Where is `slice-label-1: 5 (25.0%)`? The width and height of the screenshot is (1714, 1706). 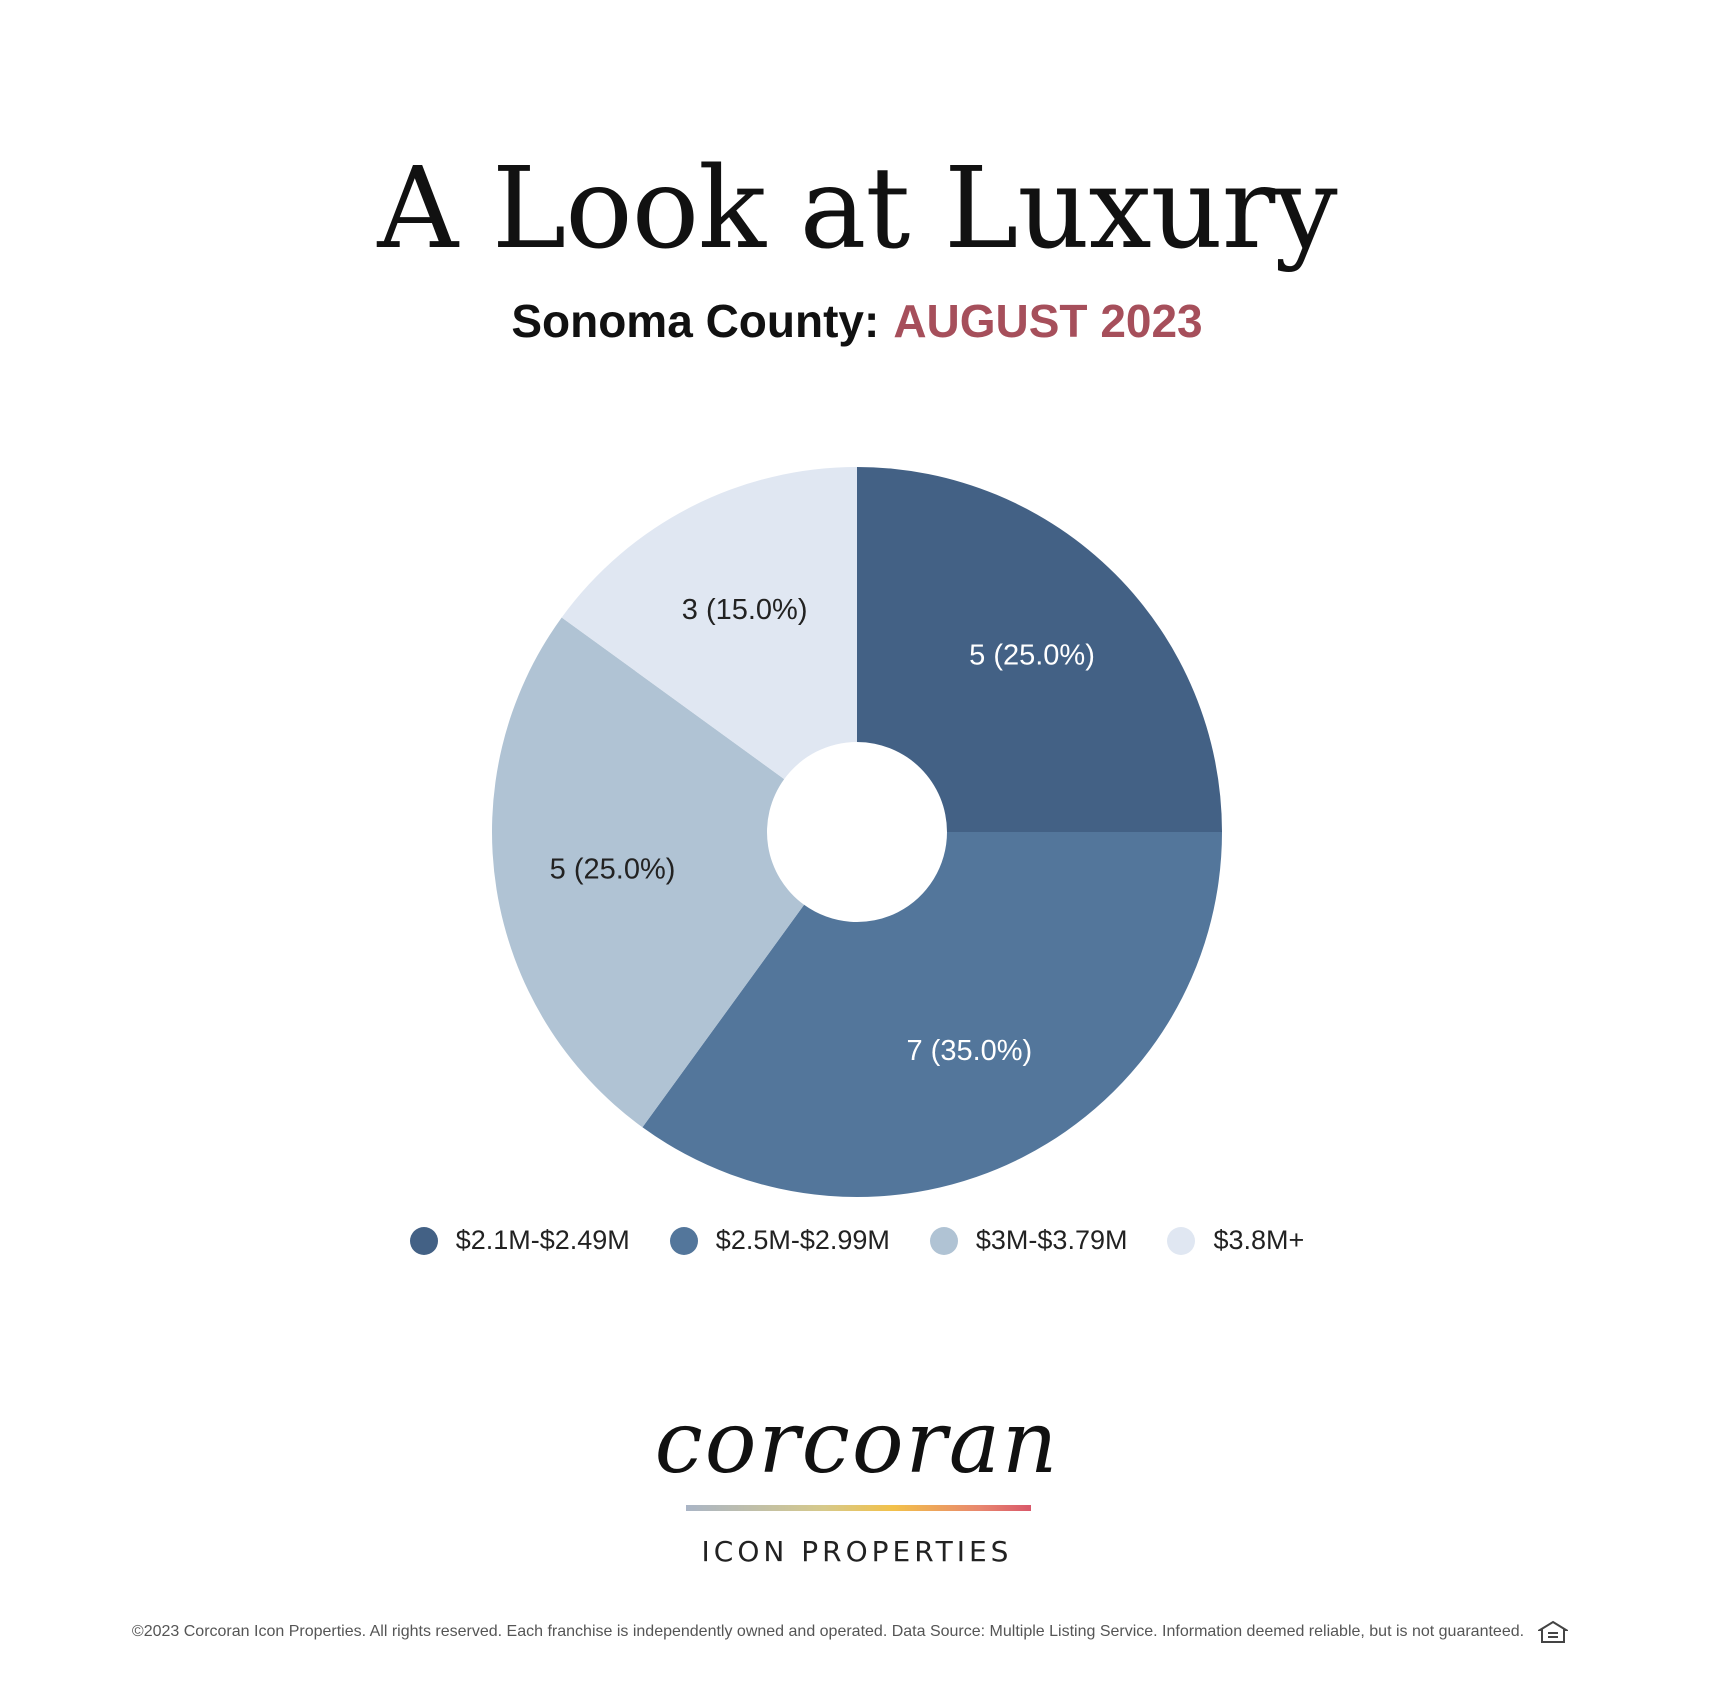 slice-label-1: 5 (25.0%) is located at coordinates (1032, 656).